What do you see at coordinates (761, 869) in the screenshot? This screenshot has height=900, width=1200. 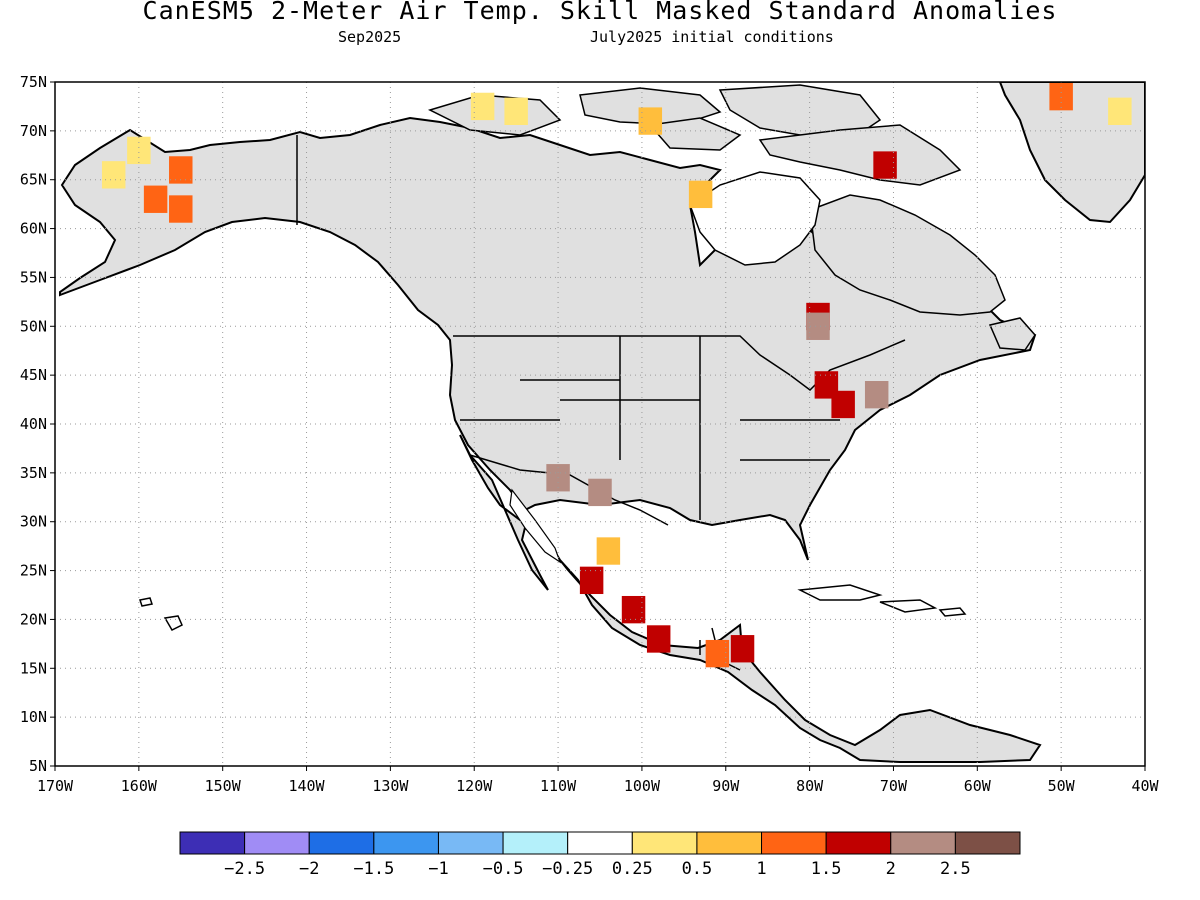 I see `colorbar-label: 1` at bounding box center [761, 869].